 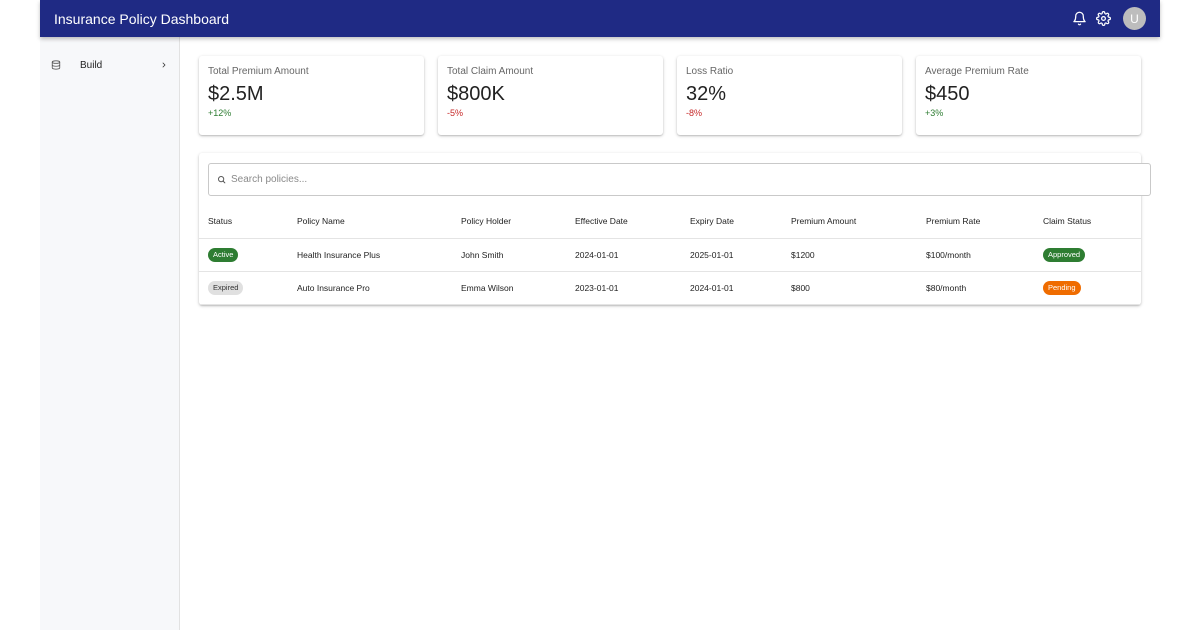 I want to click on claim-status-badge: Pending, so click(x=1062, y=287).